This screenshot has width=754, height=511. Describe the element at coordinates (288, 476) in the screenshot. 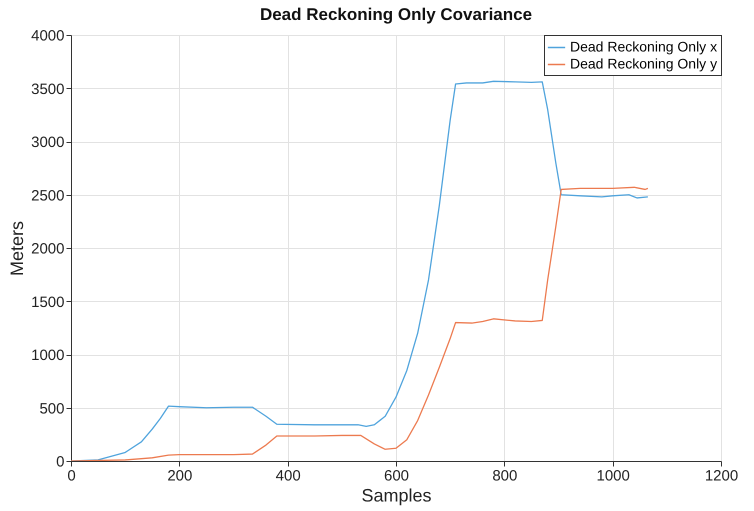

I see `x-tick-label: 400` at that location.